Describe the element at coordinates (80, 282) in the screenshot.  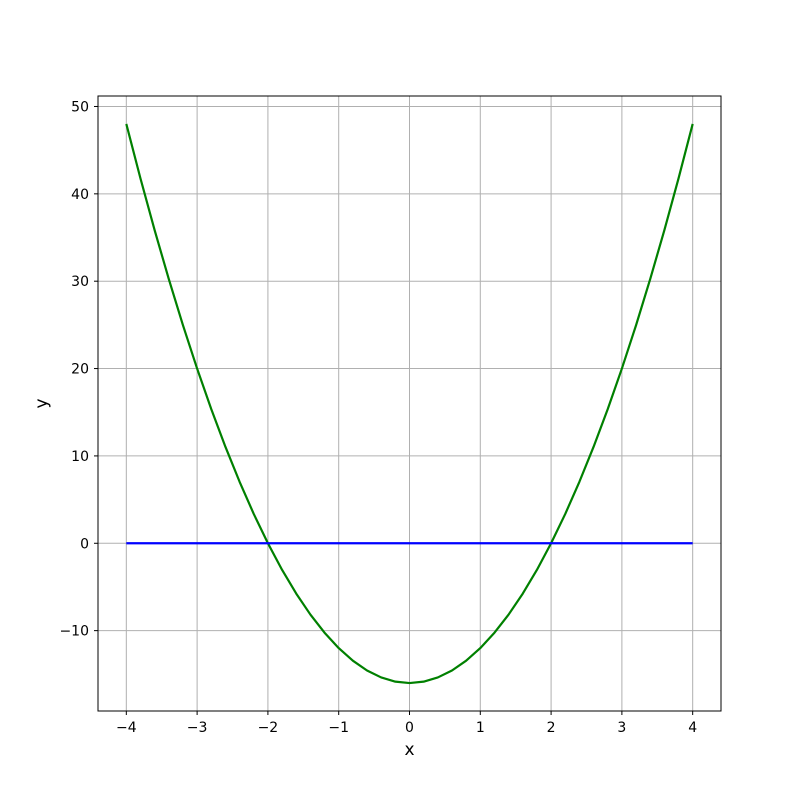
I see `y-tick-label-30: 30` at that location.